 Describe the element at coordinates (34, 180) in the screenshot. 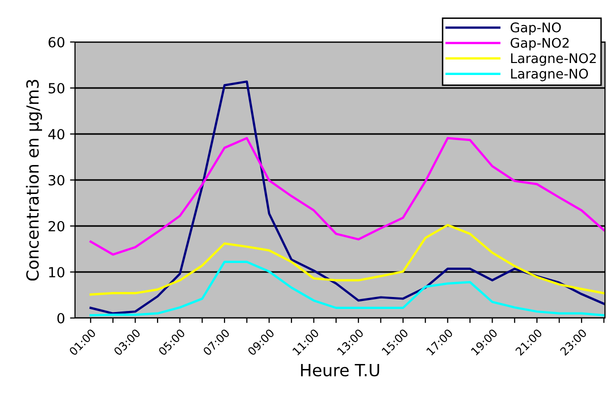

I see `y-axis-title: Concentration en µg/m3` at that location.